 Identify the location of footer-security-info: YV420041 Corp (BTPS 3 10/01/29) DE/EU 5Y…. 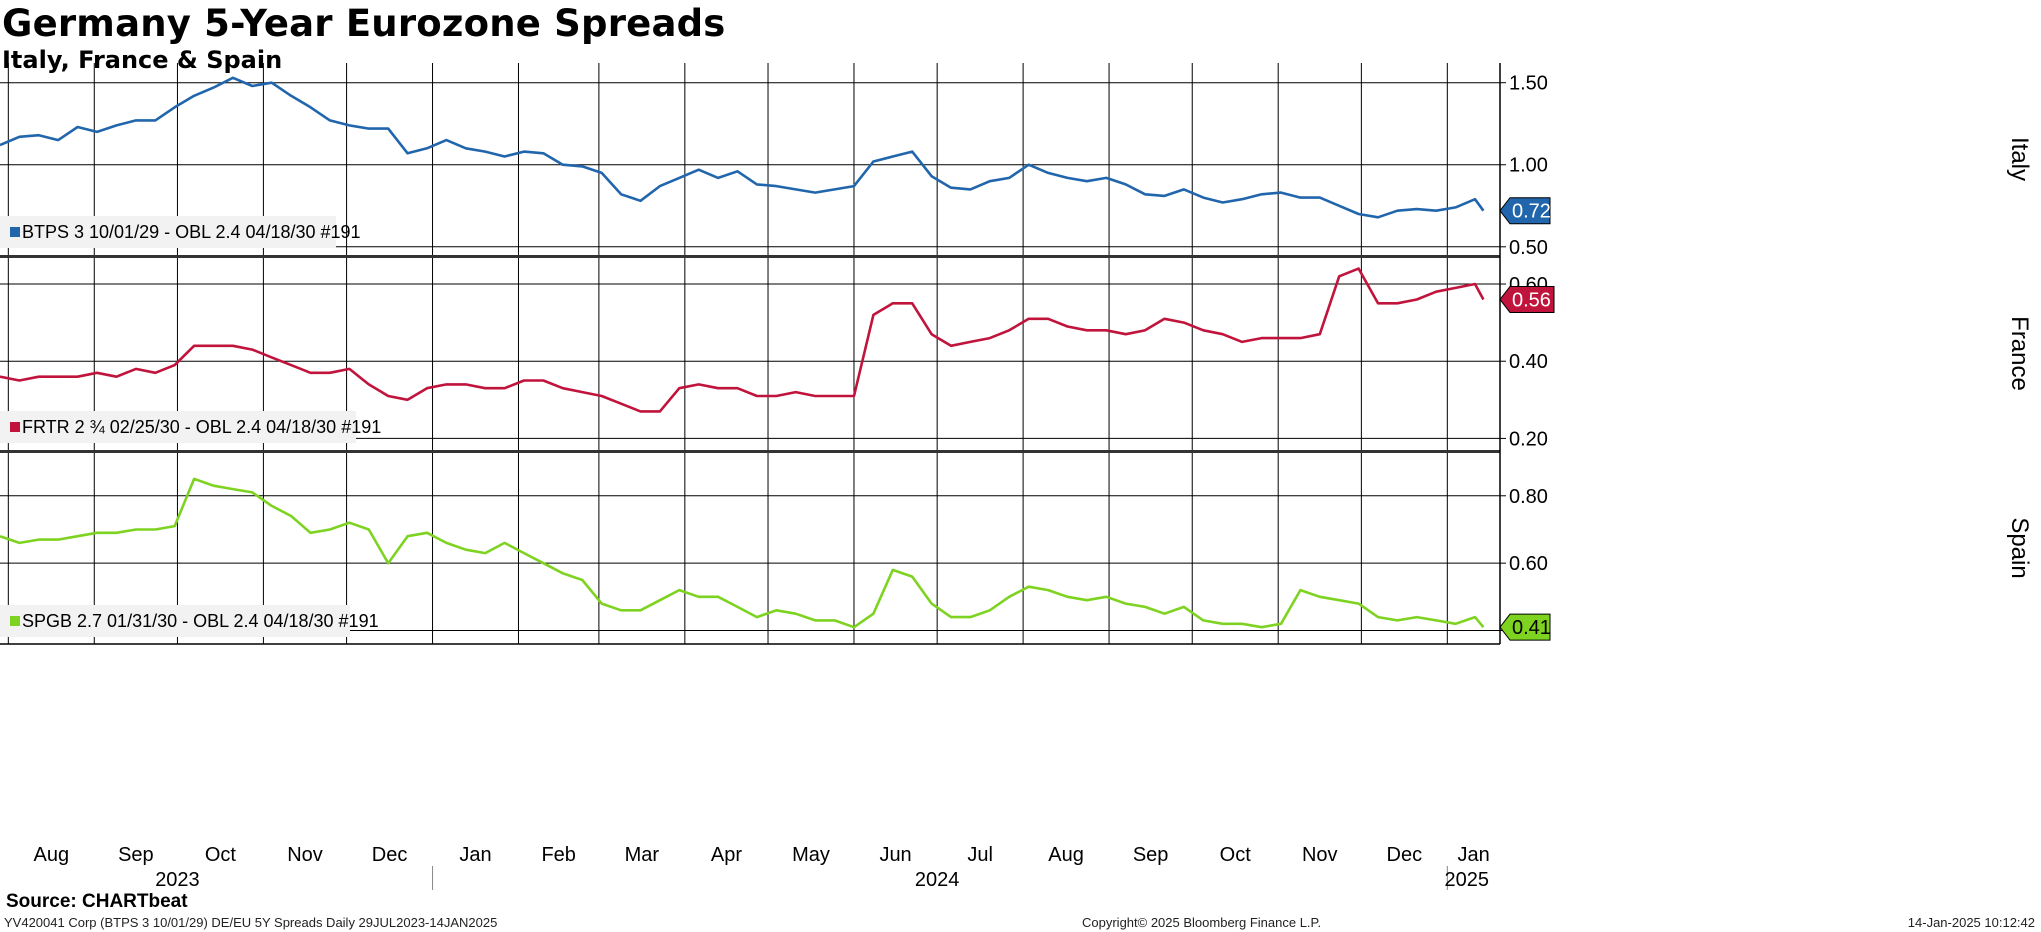
(251, 922).